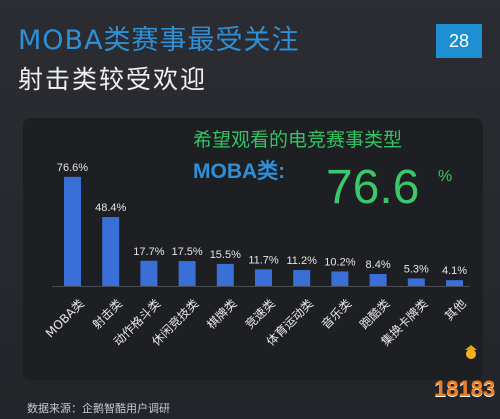  What do you see at coordinates (298, 140) in the screenshot?
I see `chart-subtitle: 希望观看的电竞赛事类型` at bounding box center [298, 140].